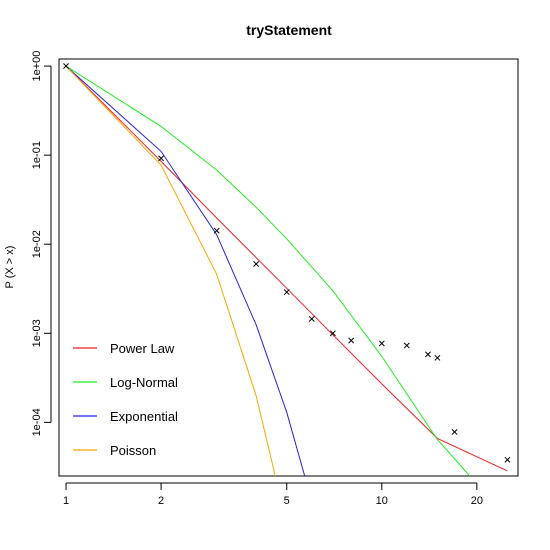  Describe the element at coordinates (133, 450) in the screenshot. I see `legend-label: Poisson` at that location.